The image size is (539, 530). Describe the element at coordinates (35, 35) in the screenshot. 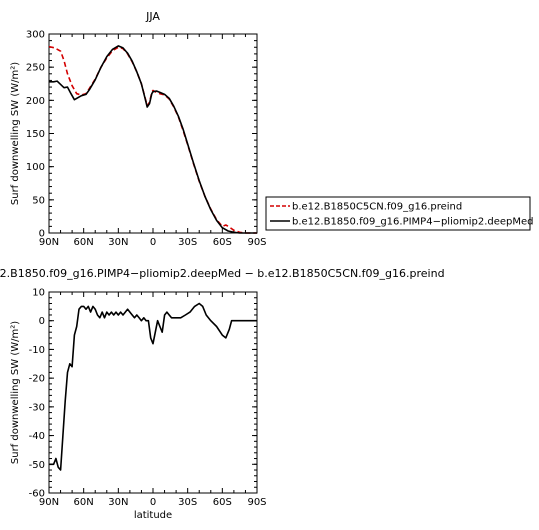

I see `y-tick-label: 300` at that location.